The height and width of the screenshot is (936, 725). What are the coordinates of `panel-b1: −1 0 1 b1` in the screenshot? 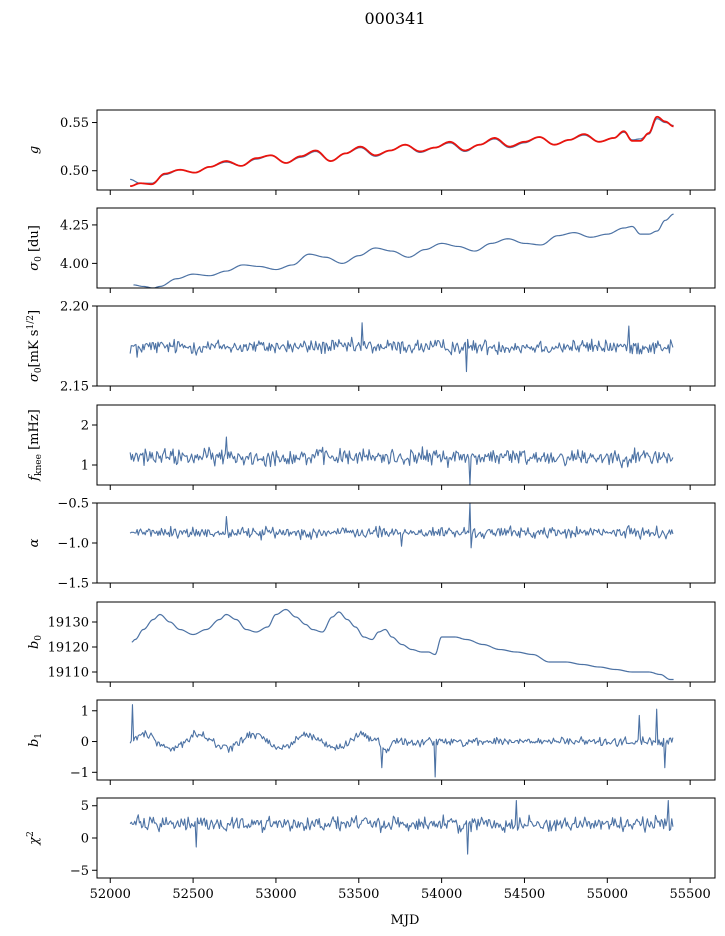 It's located at (371, 742).